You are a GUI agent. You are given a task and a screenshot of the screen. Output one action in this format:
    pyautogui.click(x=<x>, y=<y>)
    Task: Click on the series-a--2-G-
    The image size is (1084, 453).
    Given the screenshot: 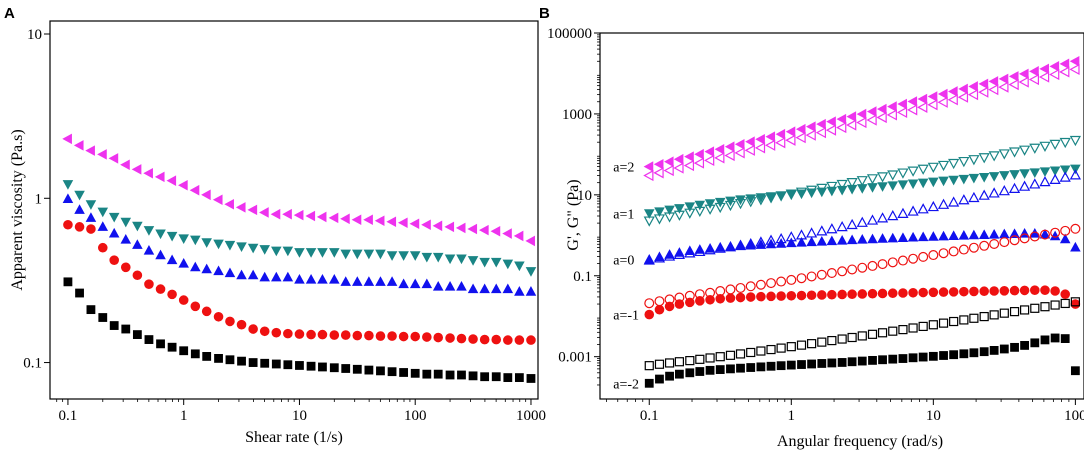 What is the action you would take?
    pyautogui.click(x=862, y=360)
    